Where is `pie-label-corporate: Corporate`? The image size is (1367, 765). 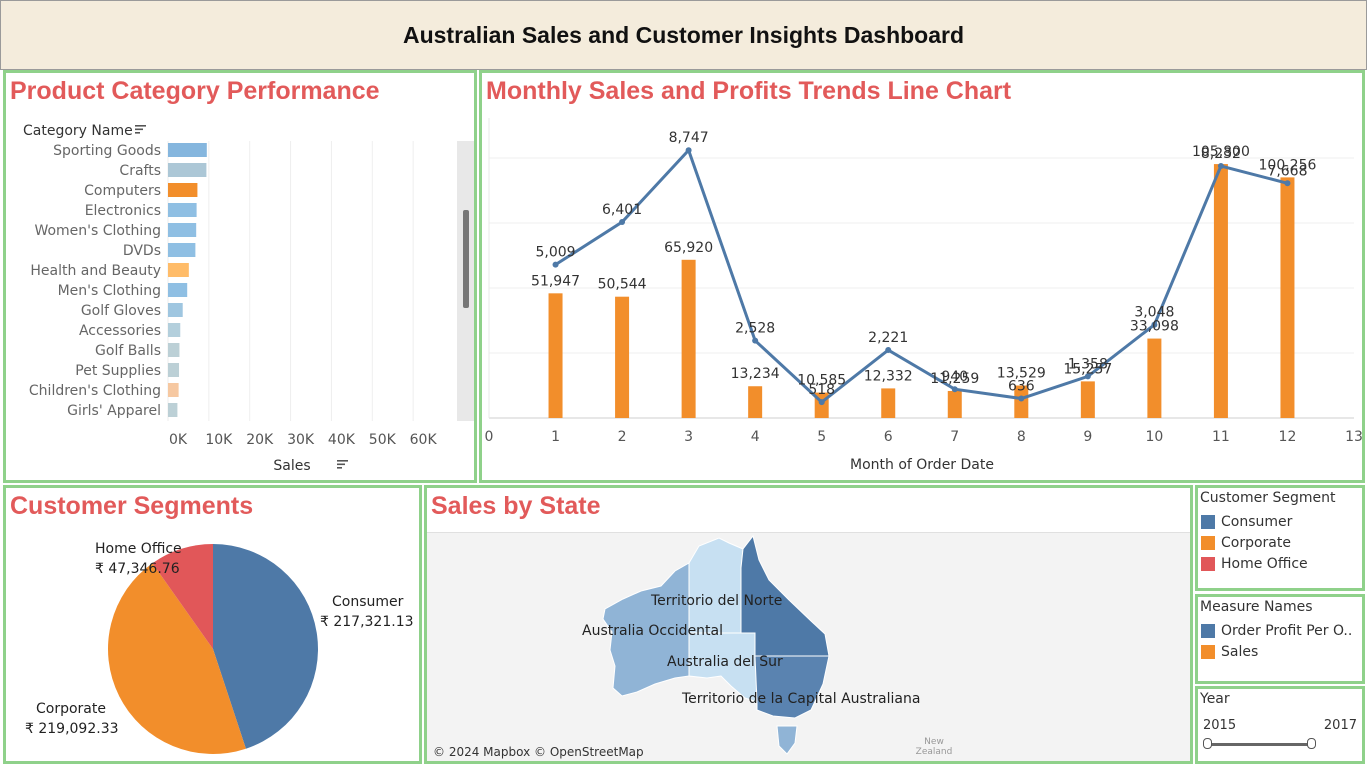
pie-label-corporate: Corporate is located at coordinates (71, 709).